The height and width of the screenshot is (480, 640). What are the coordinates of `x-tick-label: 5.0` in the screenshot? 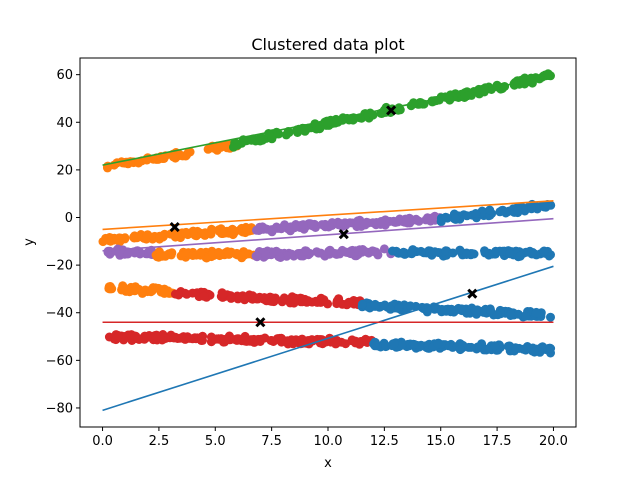 It's located at (215, 441).